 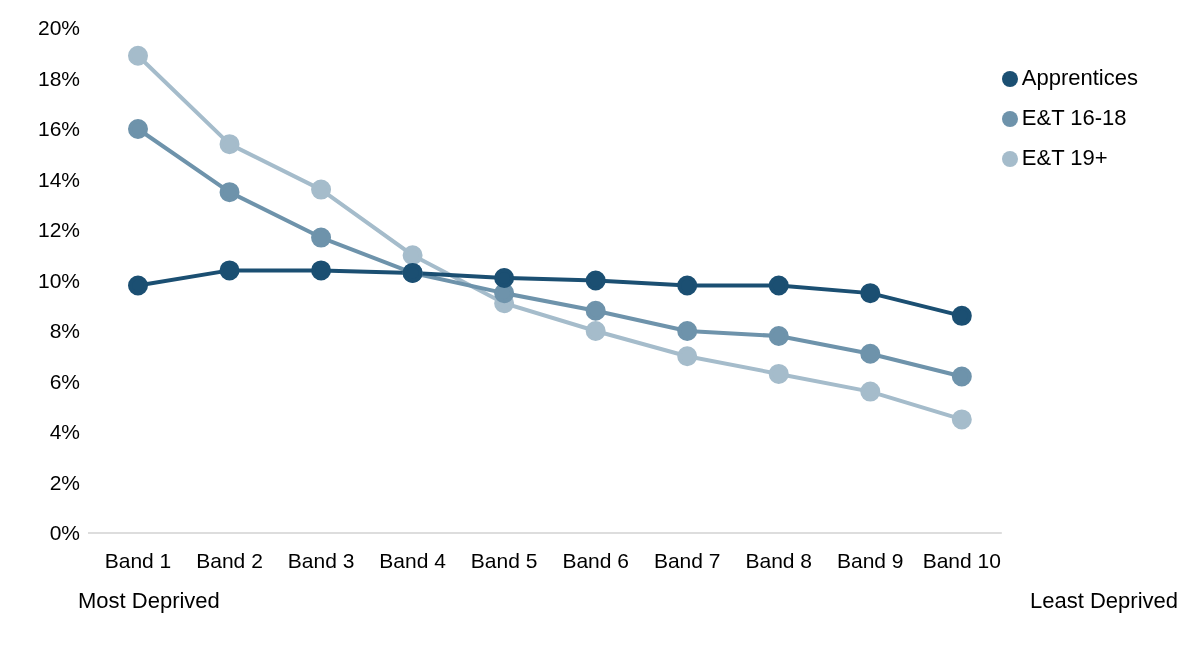 I want to click on legend-label: Apprentices, so click(x=1079, y=77).